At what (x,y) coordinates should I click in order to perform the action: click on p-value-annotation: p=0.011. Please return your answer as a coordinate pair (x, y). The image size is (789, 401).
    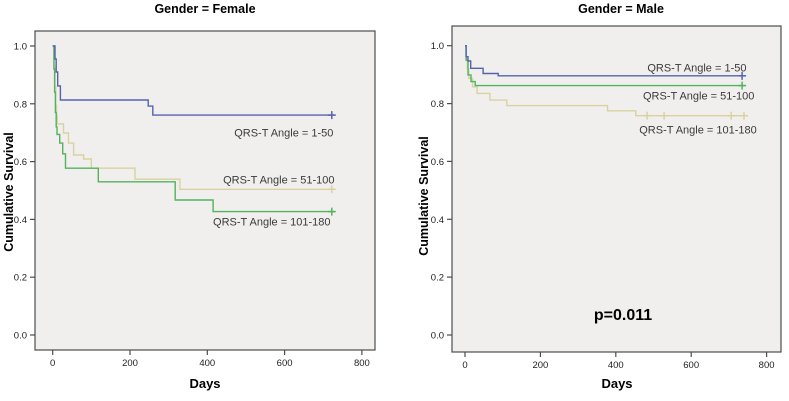
    Looking at the image, I should click on (623, 315).